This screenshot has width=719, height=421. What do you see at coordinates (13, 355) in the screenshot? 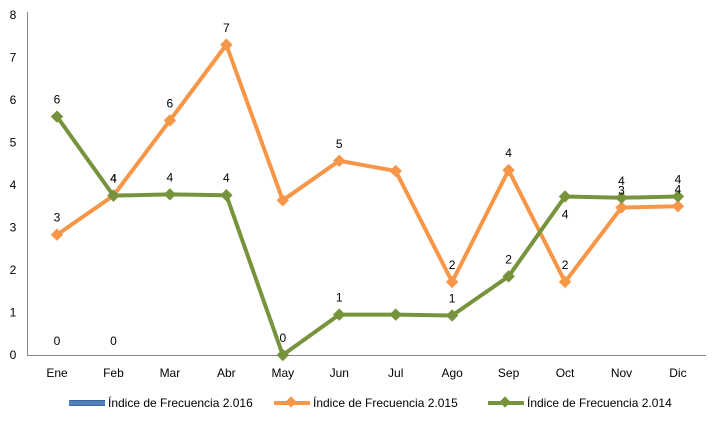
I see `y-tick-label: 0` at bounding box center [13, 355].